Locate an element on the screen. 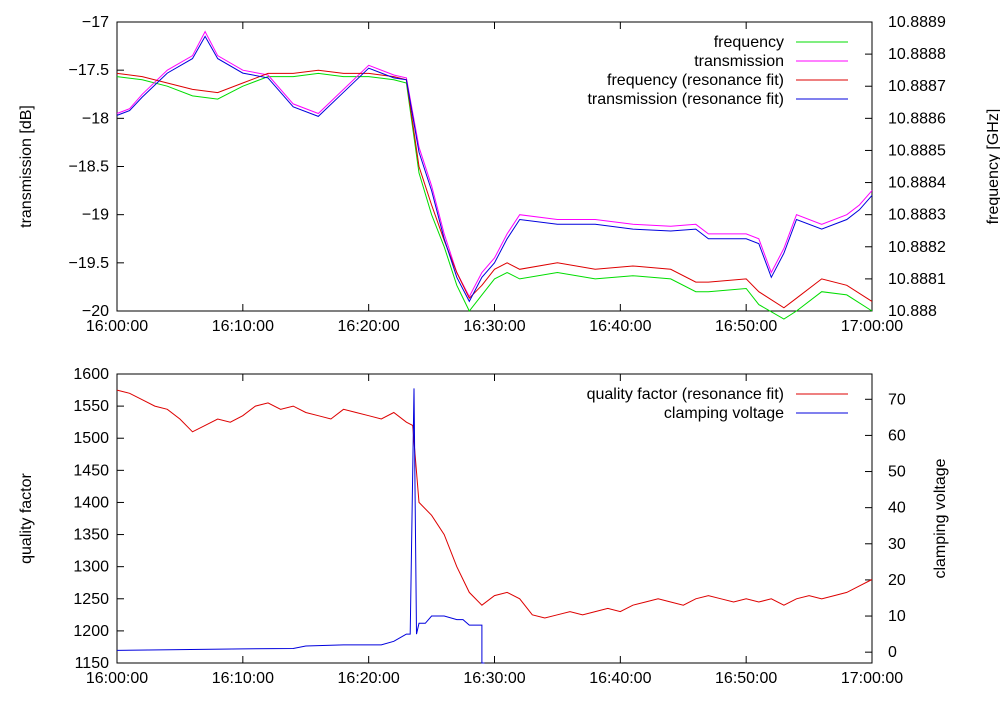 This screenshot has width=1000, height=705. y2-tick-label: 0 is located at coordinates (892, 652).